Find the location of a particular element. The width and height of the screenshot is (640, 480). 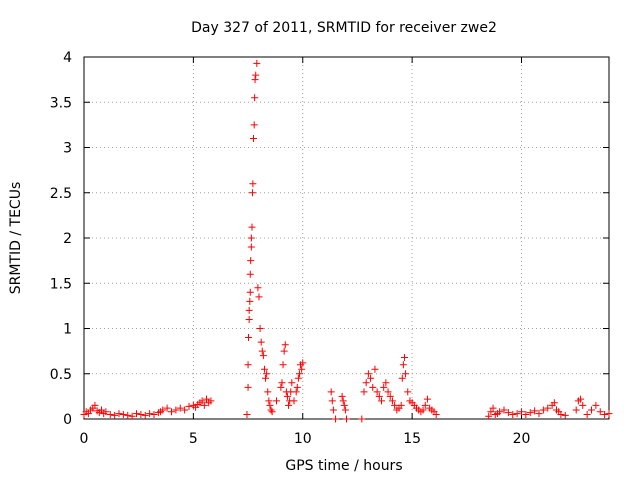

y-tick-label: 1.5 is located at coordinates (61, 284).